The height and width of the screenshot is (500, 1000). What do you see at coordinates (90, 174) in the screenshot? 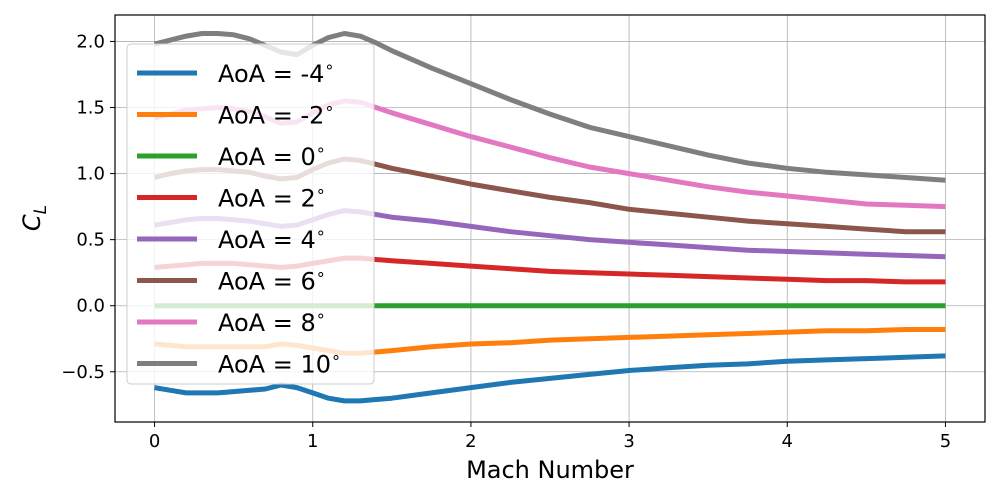
I see `y-tick-label: 1.0` at bounding box center [90, 174].